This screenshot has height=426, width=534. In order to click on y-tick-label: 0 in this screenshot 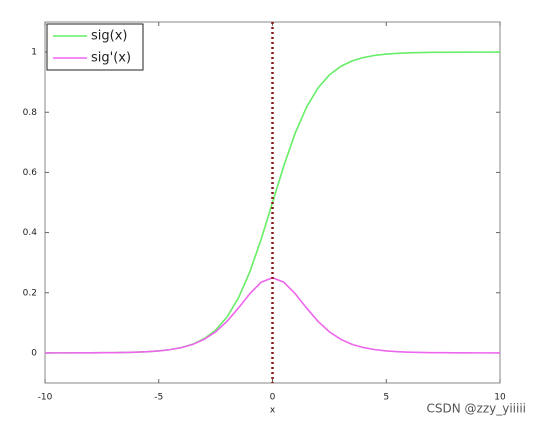, I will do `click(34, 353)`.